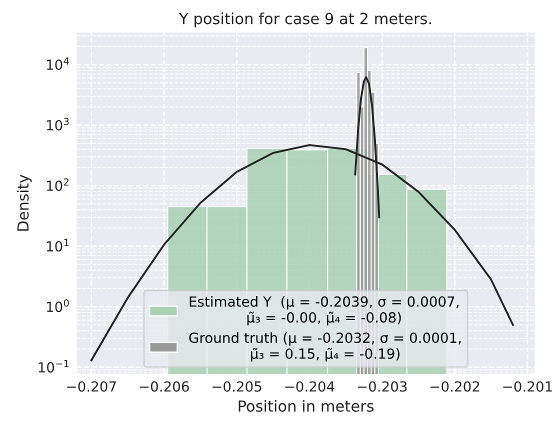  I want to click on chart-title: Y position for case 9 at 2 meters., so click(305, 20).